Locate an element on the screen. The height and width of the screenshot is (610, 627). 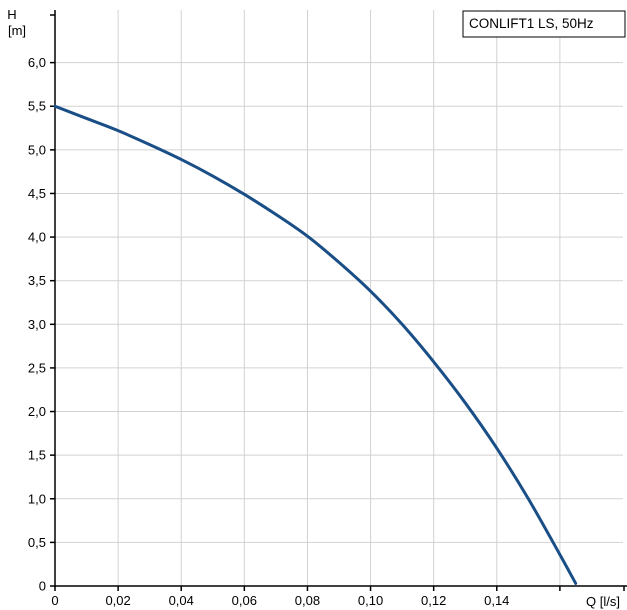
x-tick-label: 0,10 is located at coordinates (370, 600).